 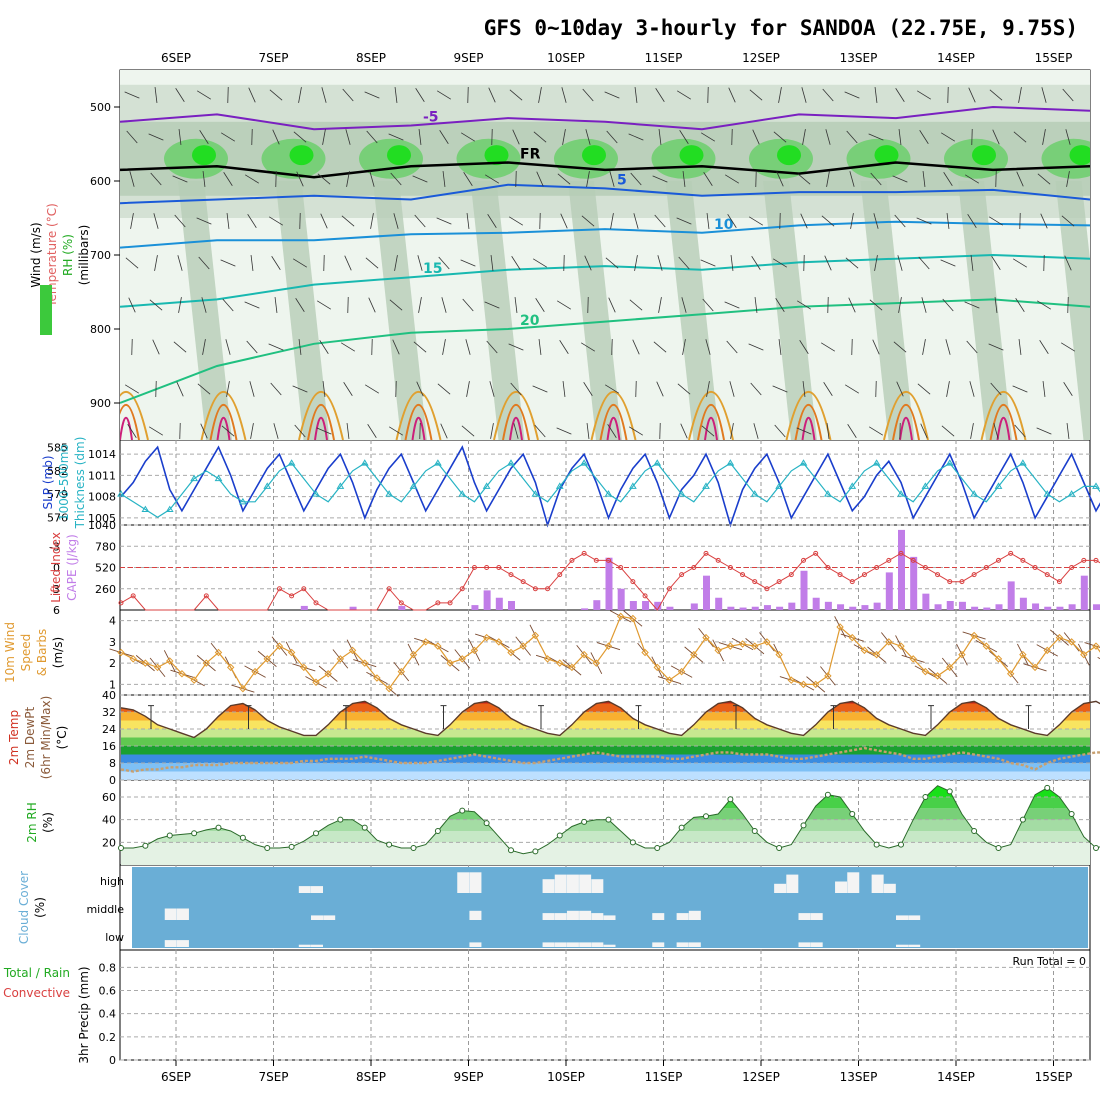 What do you see at coordinates (605, 750) in the screenshot?
I see `temp-band` at bounding box center [605, 750].